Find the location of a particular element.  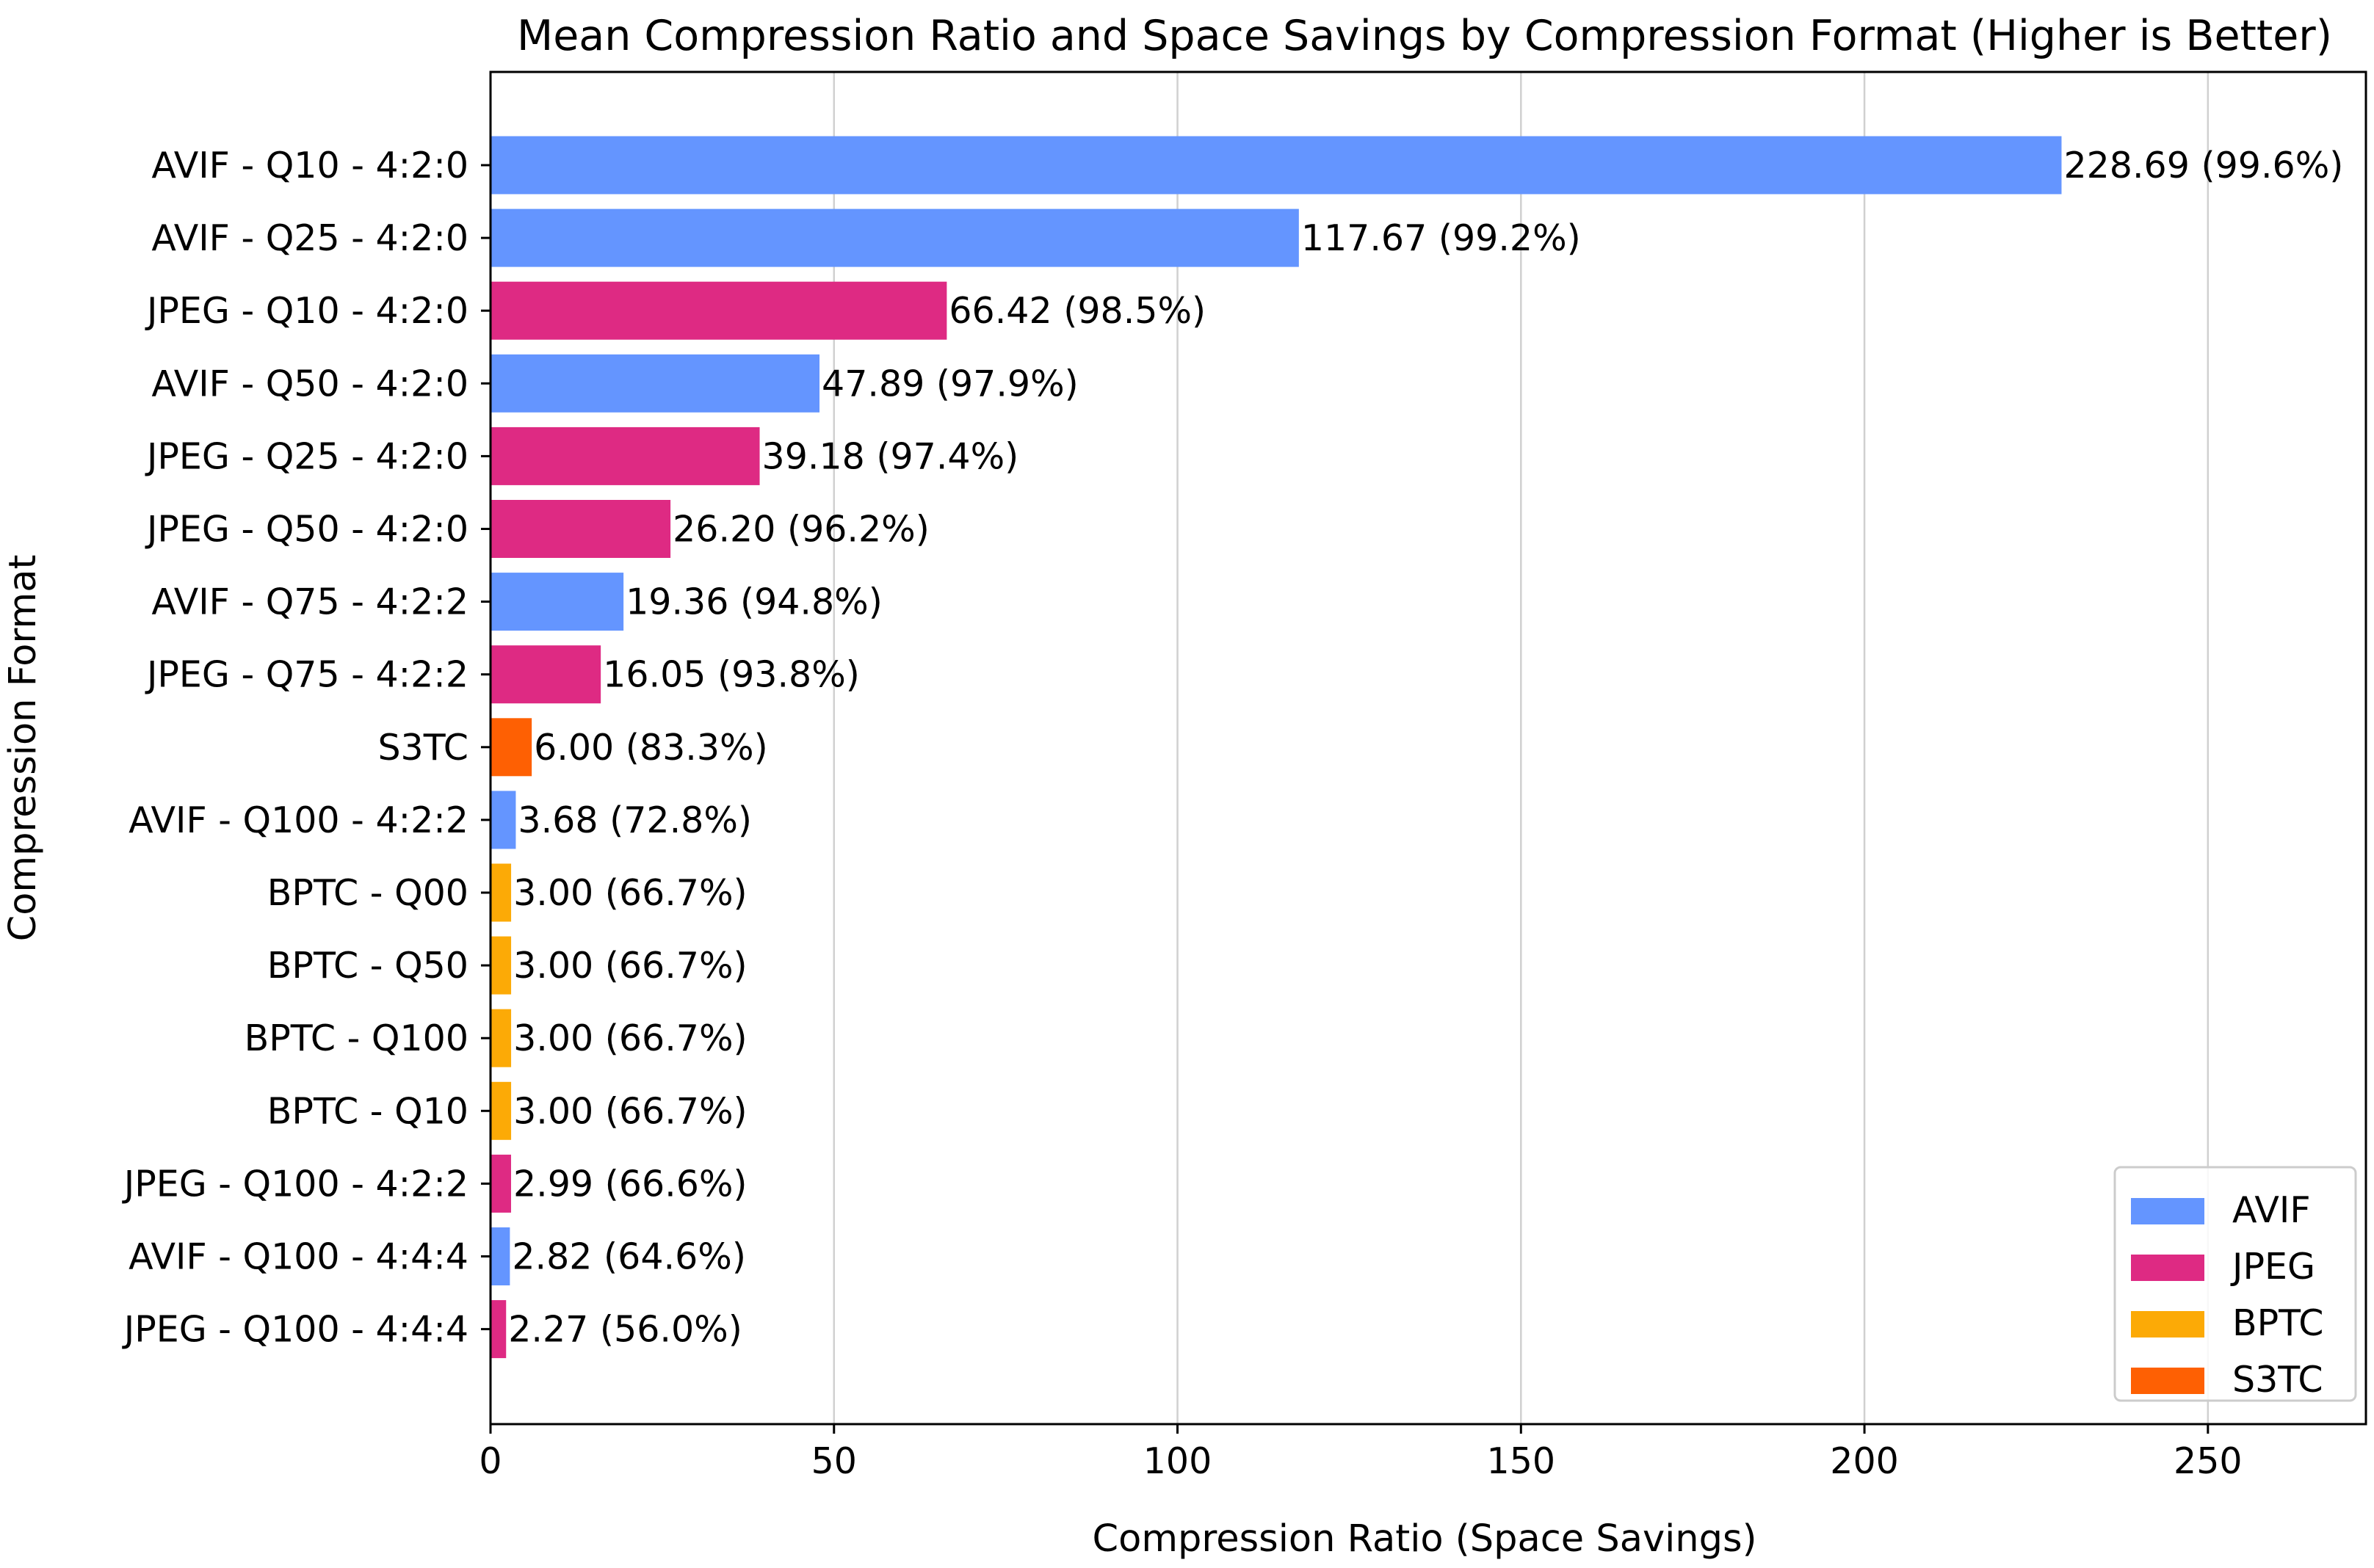

data-label: 66.42 (98.5%) is located at coordinates (1077, 311).